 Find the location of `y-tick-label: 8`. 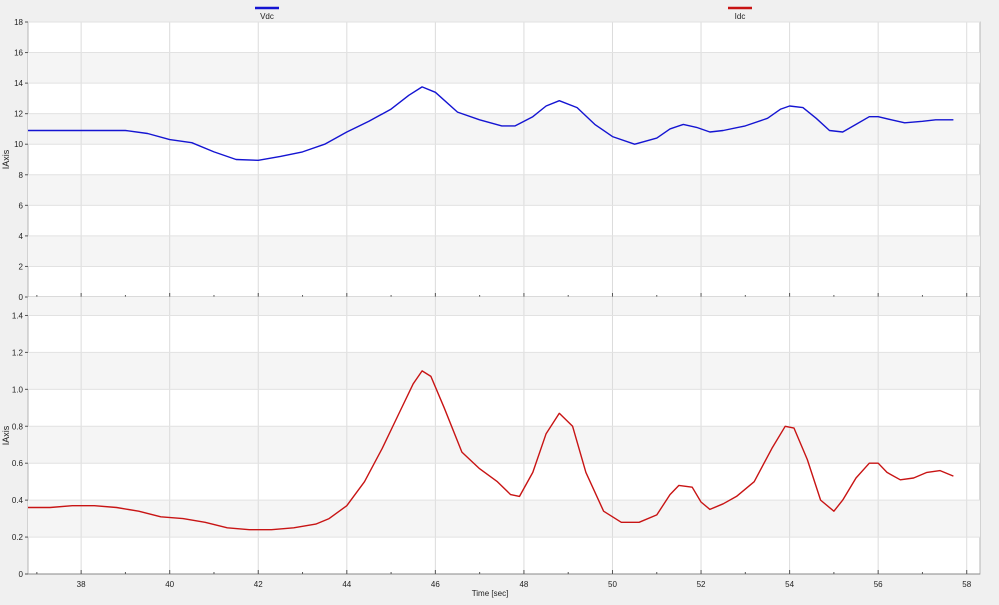

y-tick-label: 8 is located at coordinates (21, 175).